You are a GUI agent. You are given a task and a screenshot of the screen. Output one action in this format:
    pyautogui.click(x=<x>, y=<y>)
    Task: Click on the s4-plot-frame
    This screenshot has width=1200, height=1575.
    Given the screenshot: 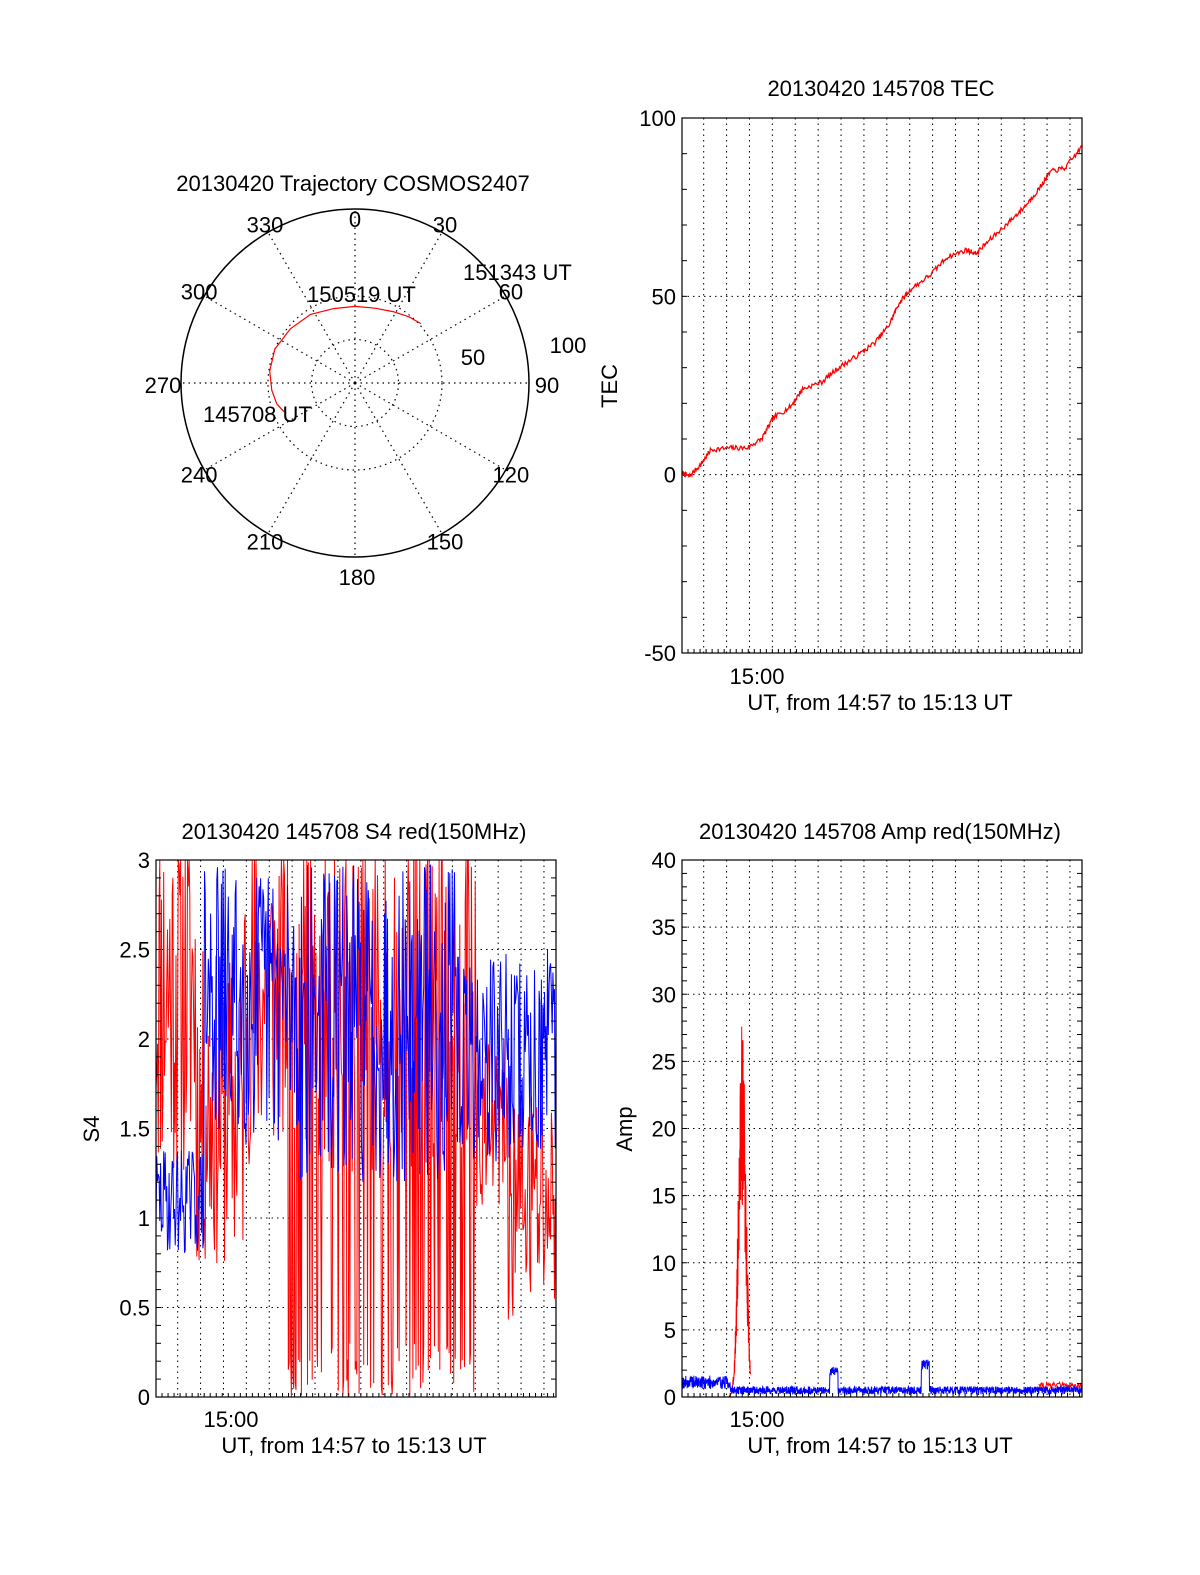 What is the action you would take?
    pyautogui.click(x=356, y=1128)
    